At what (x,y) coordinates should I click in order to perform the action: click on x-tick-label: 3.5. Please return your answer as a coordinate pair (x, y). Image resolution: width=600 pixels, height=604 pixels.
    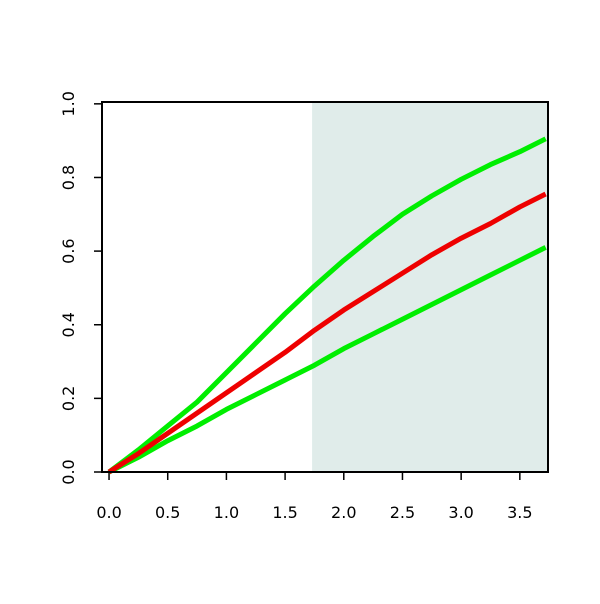
    Looking at the image, I should click on (519, 512).